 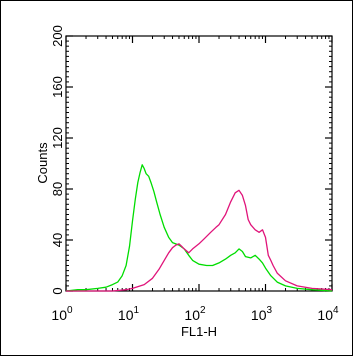 What do you see at coordinates (57, 36) in the screenshot?
I see `y-tick-label: 200` at bounding box center [57, 36].